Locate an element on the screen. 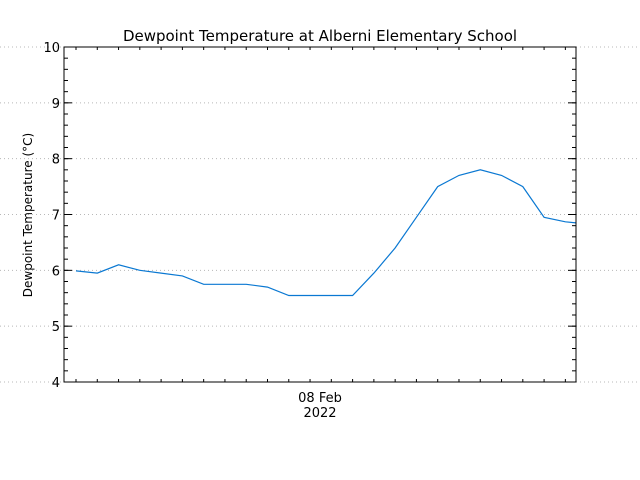 Image resolution: width=640 pixels, height=480 pixels. x-tick-label-date: 08 Feb is located at coordinates (320, 398).